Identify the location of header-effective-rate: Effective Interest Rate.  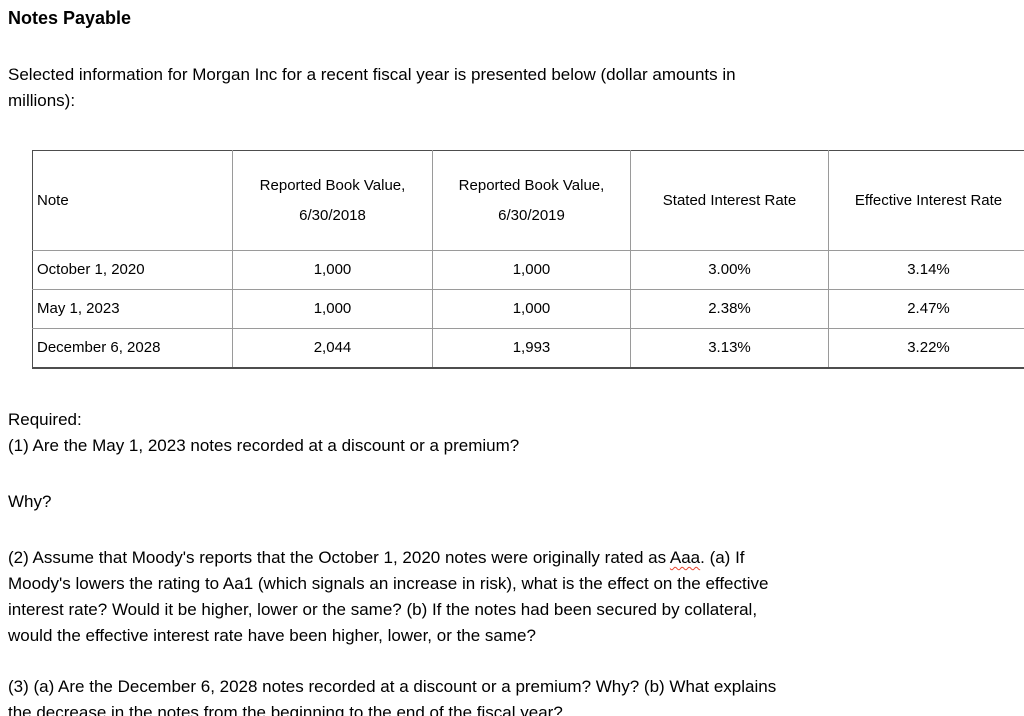
(926, 200).